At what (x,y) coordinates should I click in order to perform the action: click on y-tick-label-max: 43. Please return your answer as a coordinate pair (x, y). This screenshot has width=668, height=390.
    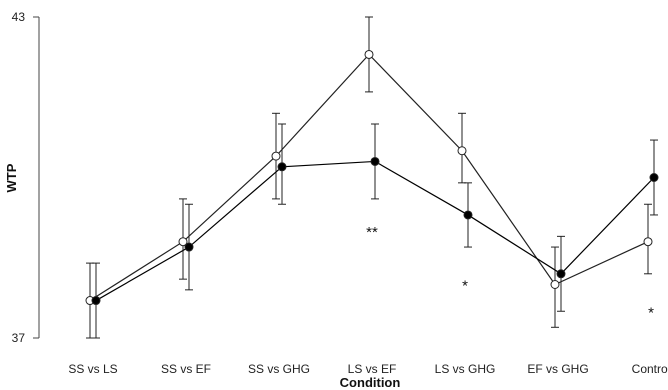
    Looking at the image, I should click on (19, 17).